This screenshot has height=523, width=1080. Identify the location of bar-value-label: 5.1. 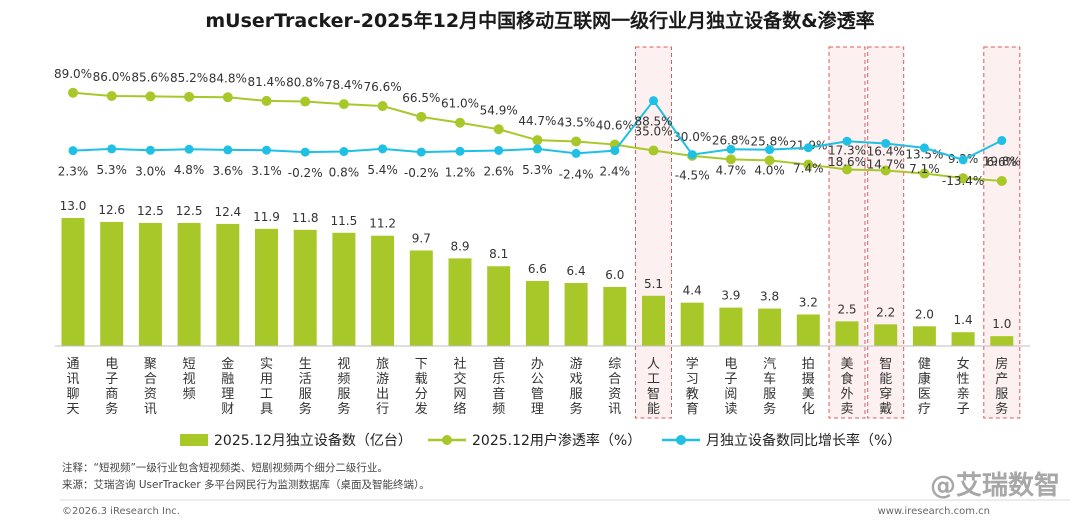
(653, 284).